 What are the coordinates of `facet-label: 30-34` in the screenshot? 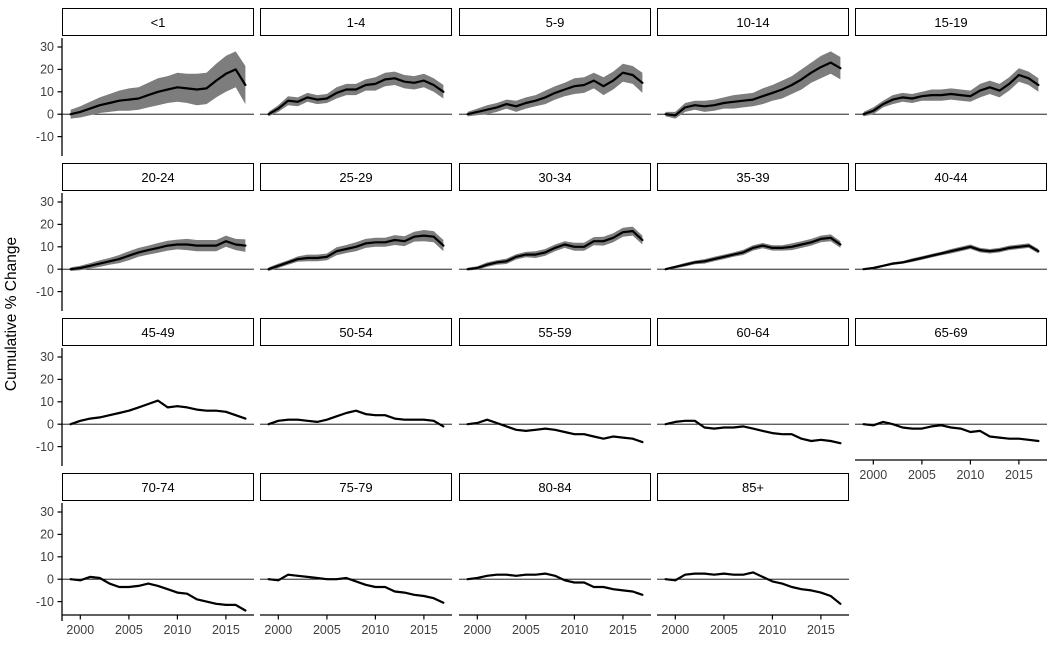 It's located at (555, 177).